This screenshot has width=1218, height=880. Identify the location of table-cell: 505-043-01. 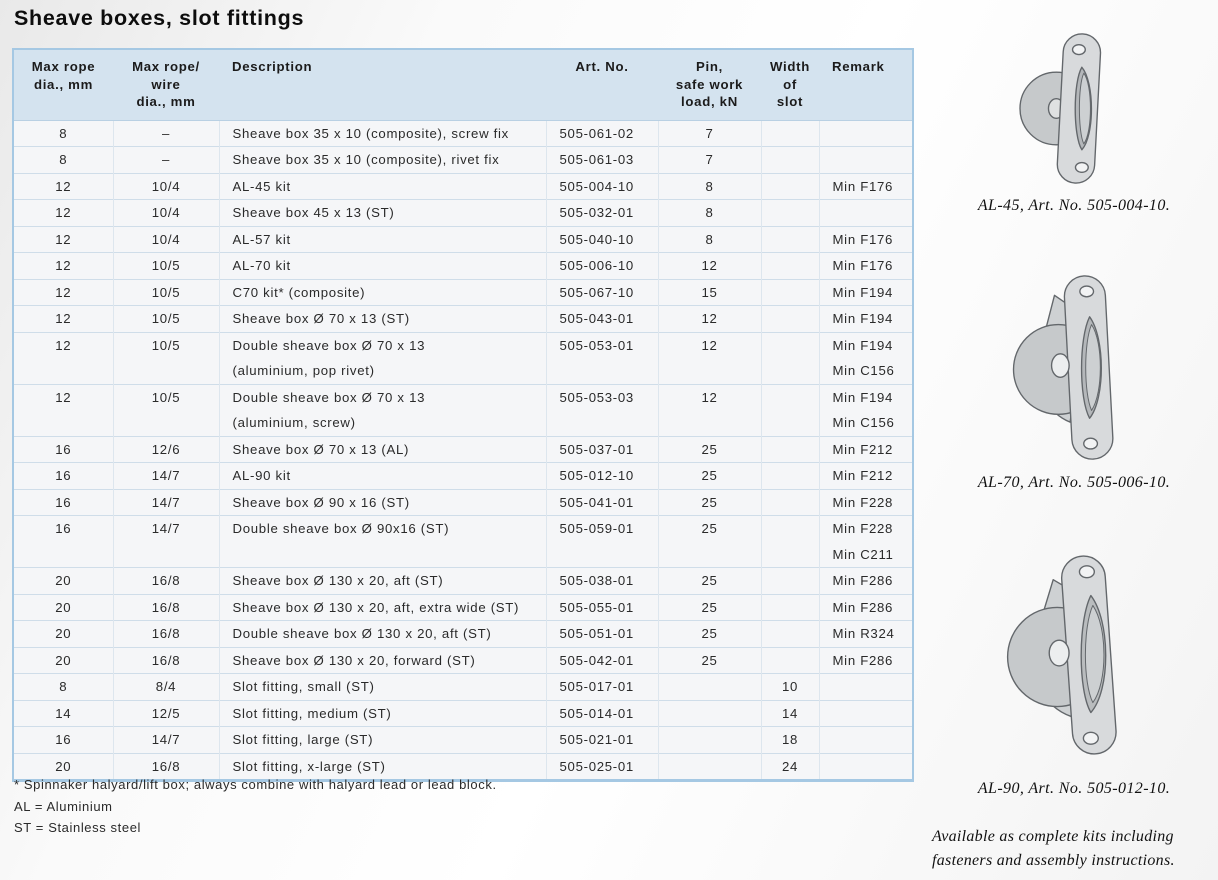
(601, 318).